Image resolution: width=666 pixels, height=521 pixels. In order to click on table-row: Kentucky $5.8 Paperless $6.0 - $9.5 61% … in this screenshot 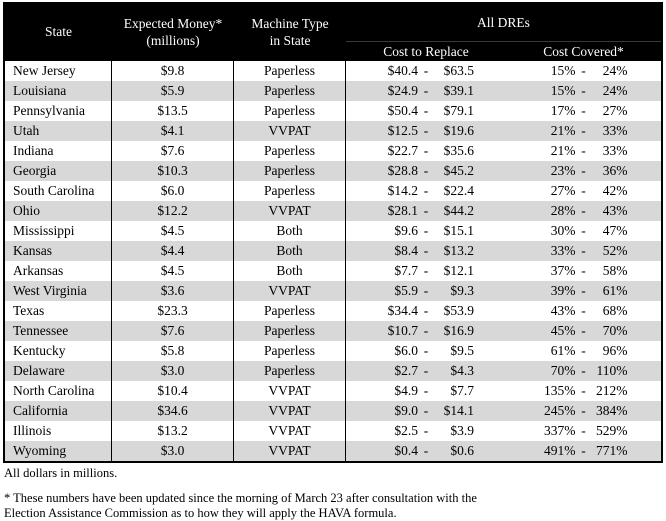, I will do `click(333, 351)`.